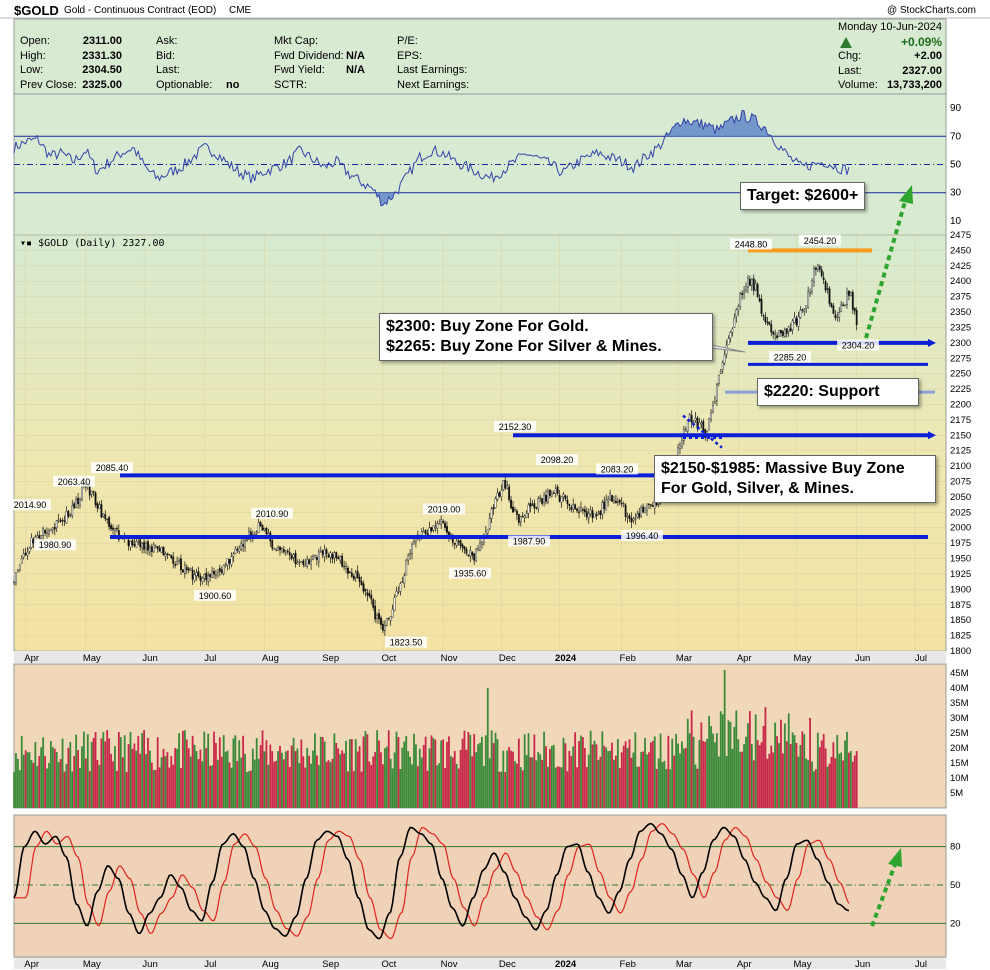 The height and width of the screenshot is (970, 990). What do you see at coordinates (790, 357) in the screenshot?
I see `price-annotation: 2285.20` at bounding box center [790, 357].